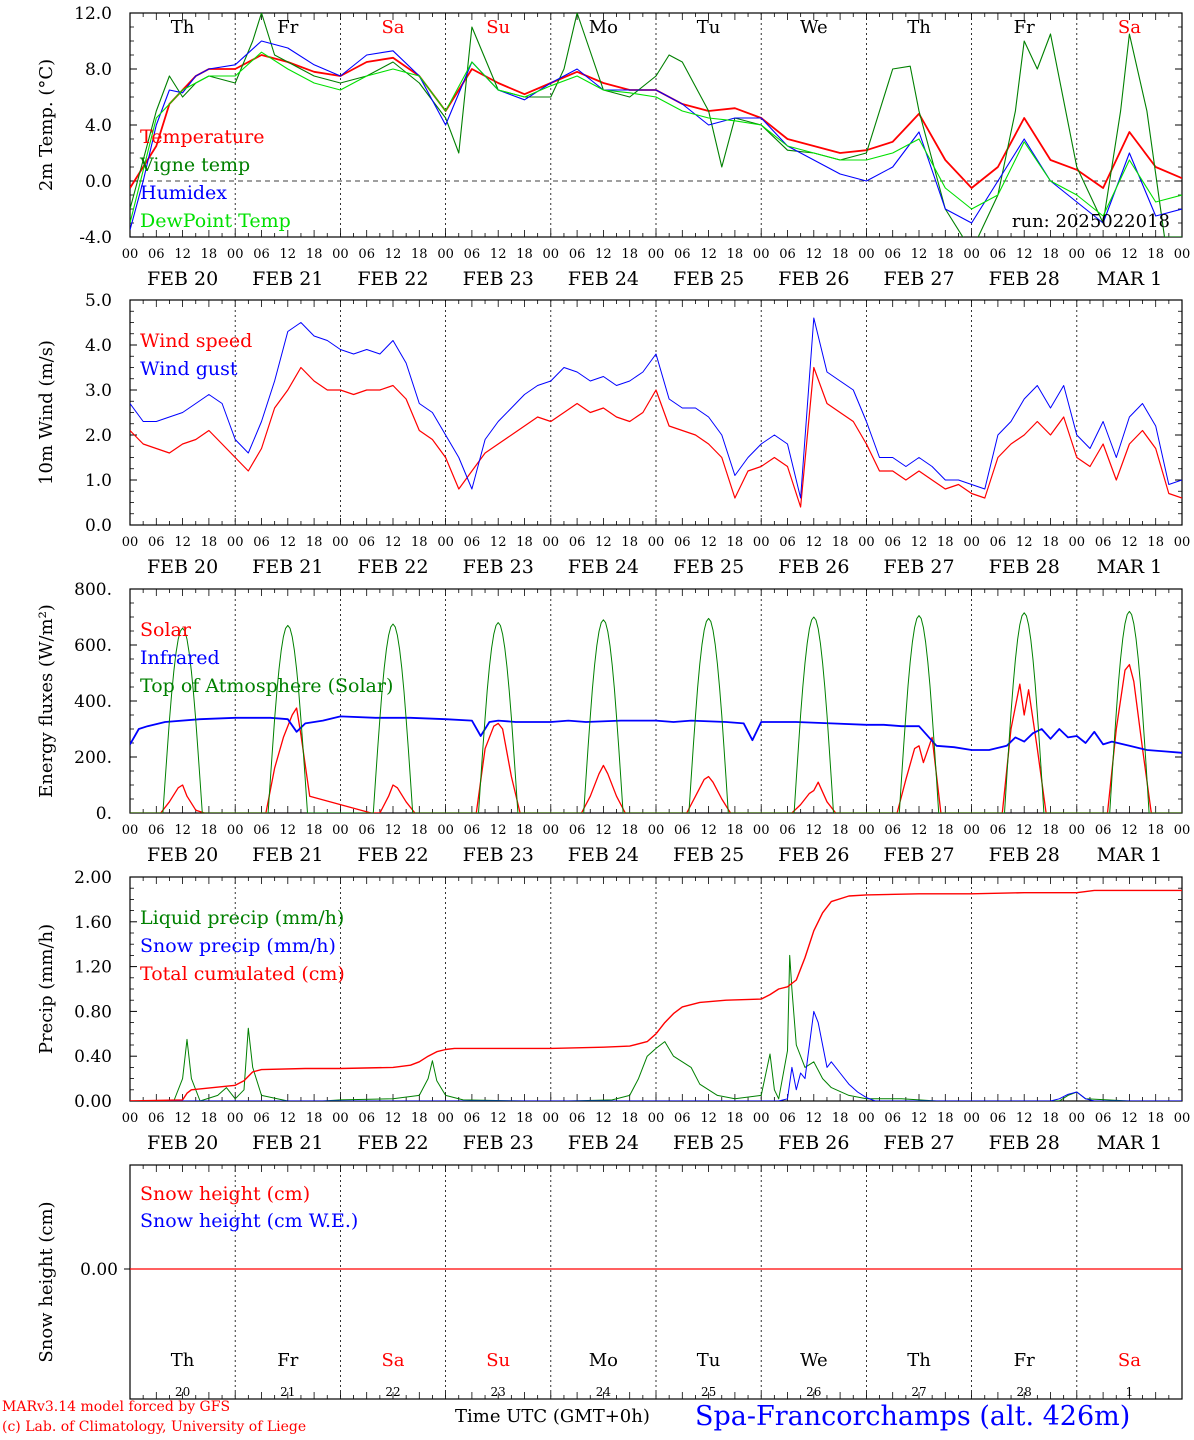 This screenshot has height=1440, width=1194. Describe the element at coordinates (1130, 1392) in the screenshot. I see `day-number-label: 1` at that location.